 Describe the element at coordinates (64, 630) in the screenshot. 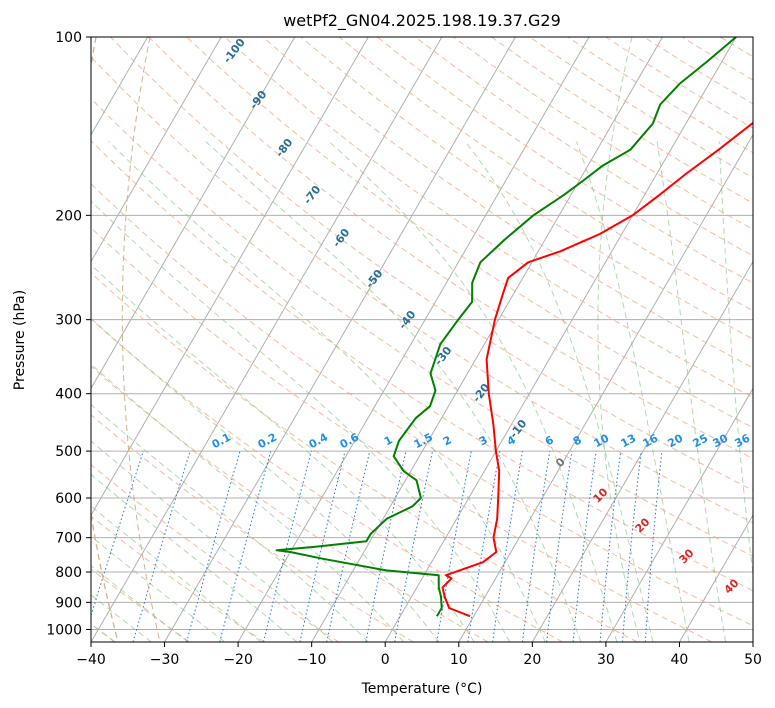

I see `y-tick-label: 1000` at that location.